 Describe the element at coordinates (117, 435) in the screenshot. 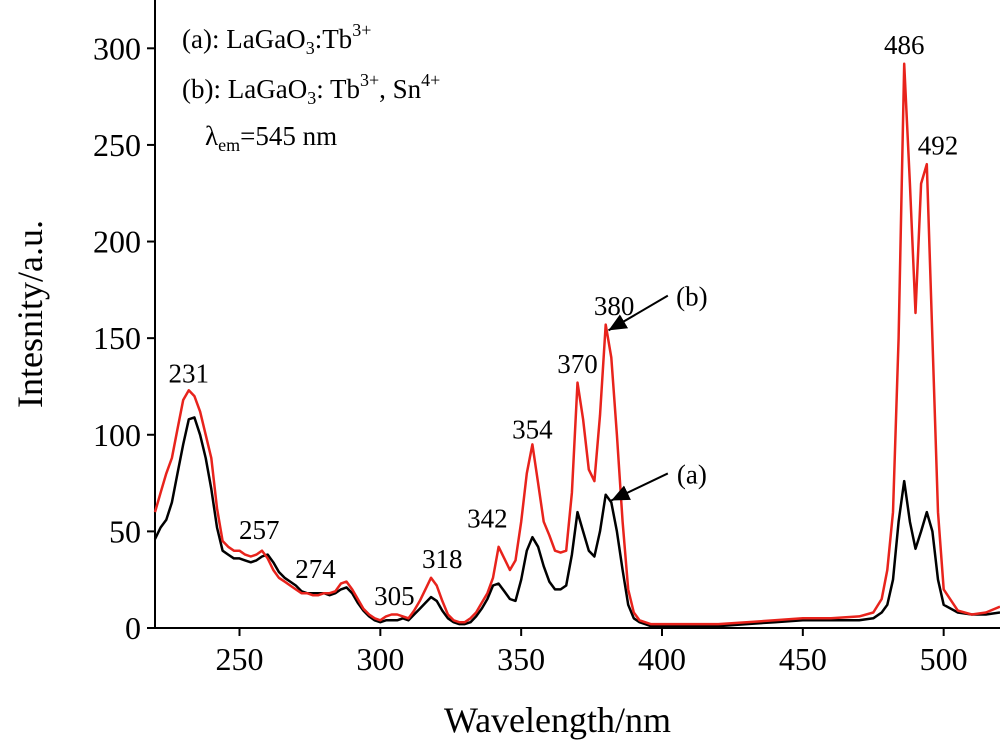

I see `y-tick-label: 100` at that location.